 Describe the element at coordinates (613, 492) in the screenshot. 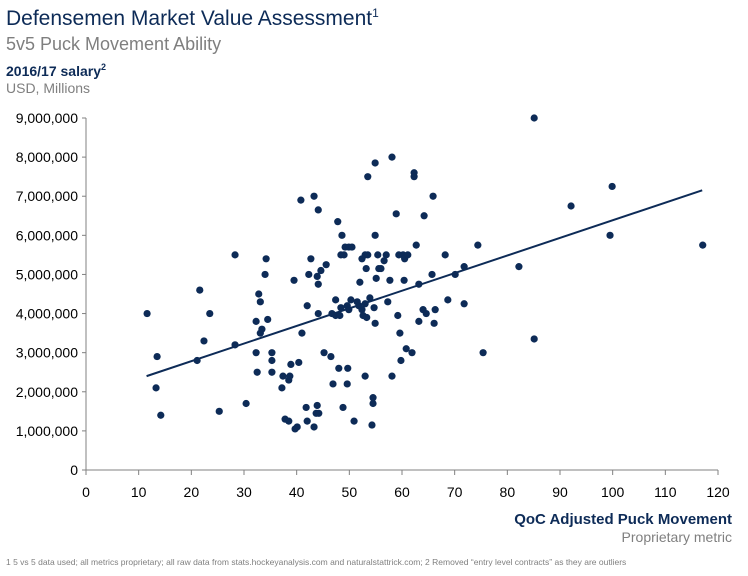

I see `x-tick-label: 100` at that location.